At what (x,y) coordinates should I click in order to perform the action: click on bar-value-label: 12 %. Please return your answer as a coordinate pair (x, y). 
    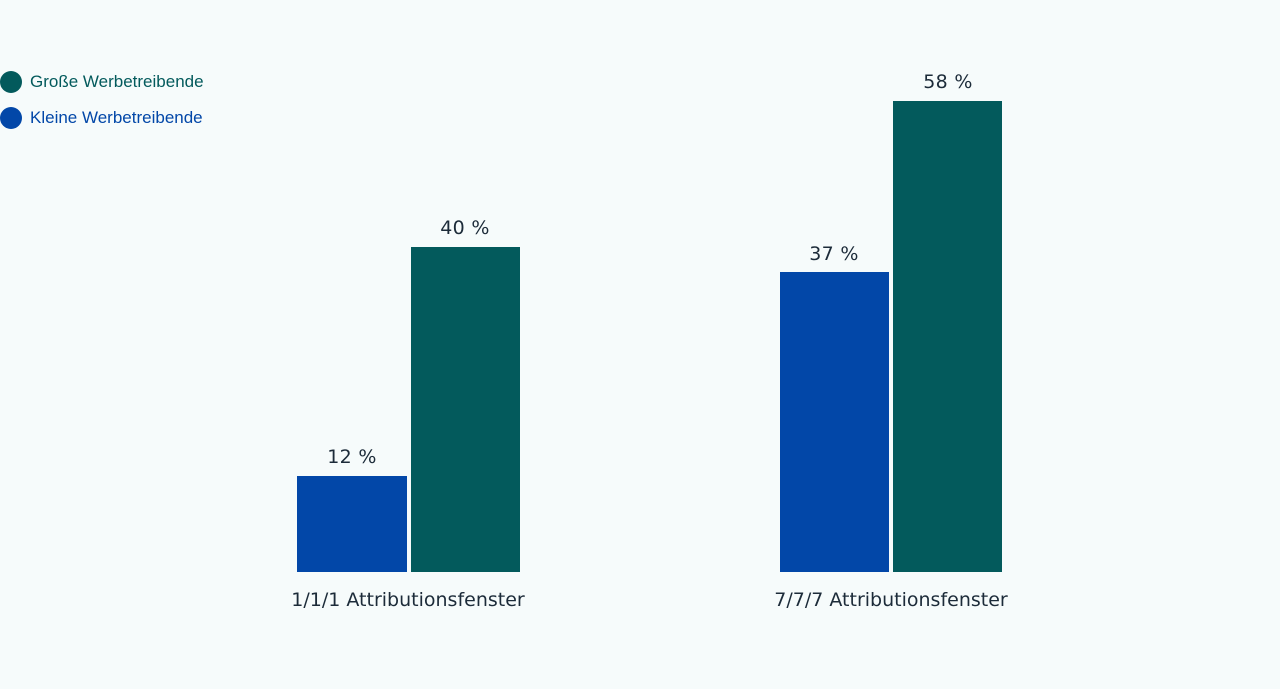
    Looking at the image, I should click on (352, 457).